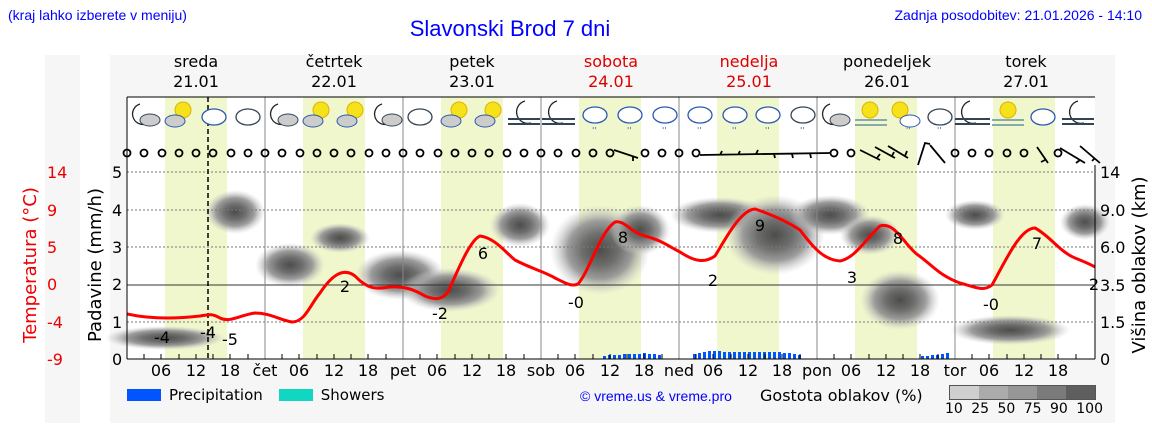  What do you see at coordinates (95, 265) in the screenshot?
I see `precip-axis-label: Padavine (mm/h)` at bounding box center [95, 265].